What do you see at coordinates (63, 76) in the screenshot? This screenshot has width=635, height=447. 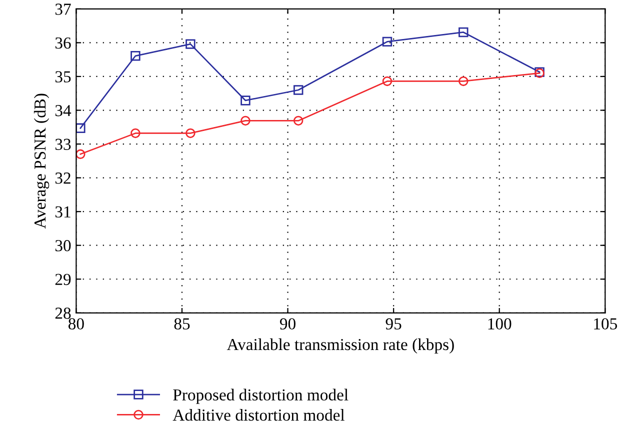 I see `y-tick-label: 35` at bounding box center [63, 76].